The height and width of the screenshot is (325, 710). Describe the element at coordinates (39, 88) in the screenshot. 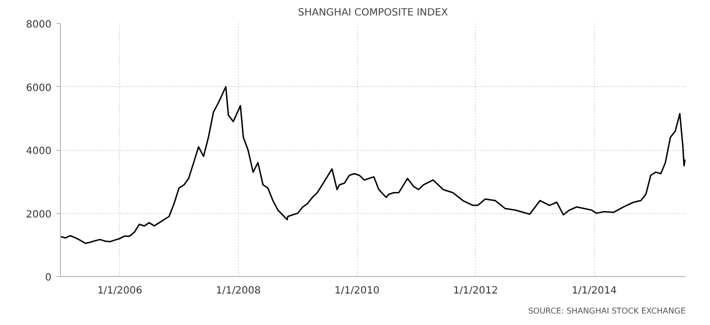

I see `y-tick-label: 6000` at that location.